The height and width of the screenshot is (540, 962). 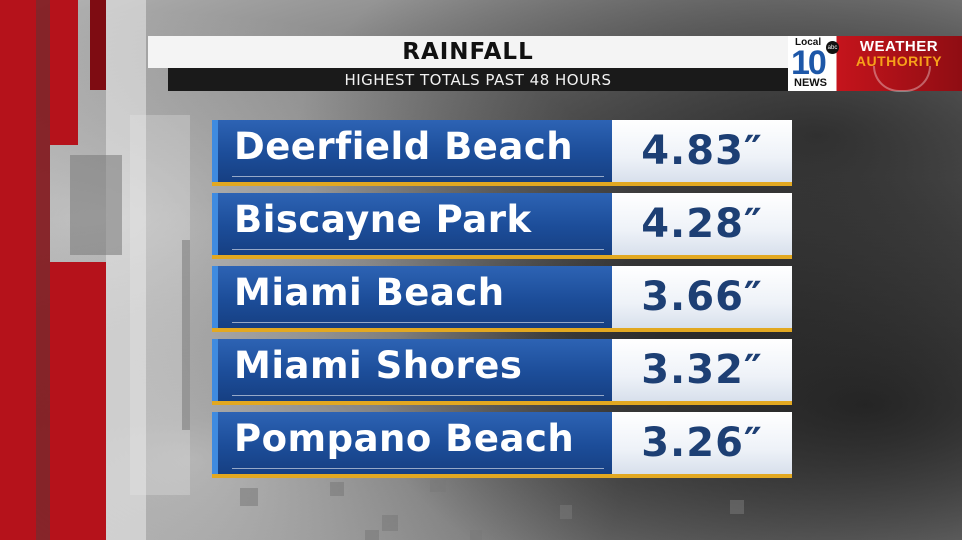 What do you see at coordinates (899, 61) in the screenshot?
I see `brand-line-authority: AUTHORITY` at bounding box center [899, 61].